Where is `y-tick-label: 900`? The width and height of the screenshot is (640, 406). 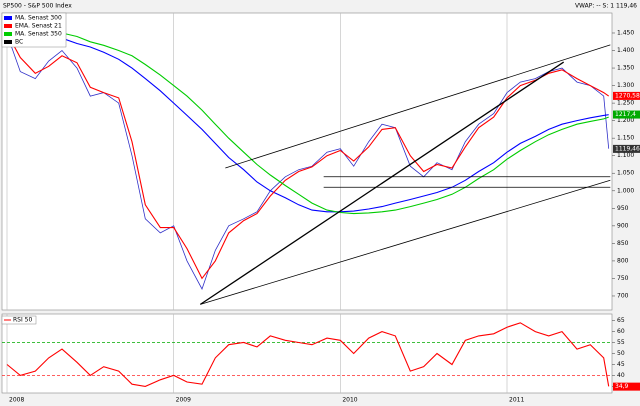 y-tick-label: 900 is located at coordinates (623, 225).